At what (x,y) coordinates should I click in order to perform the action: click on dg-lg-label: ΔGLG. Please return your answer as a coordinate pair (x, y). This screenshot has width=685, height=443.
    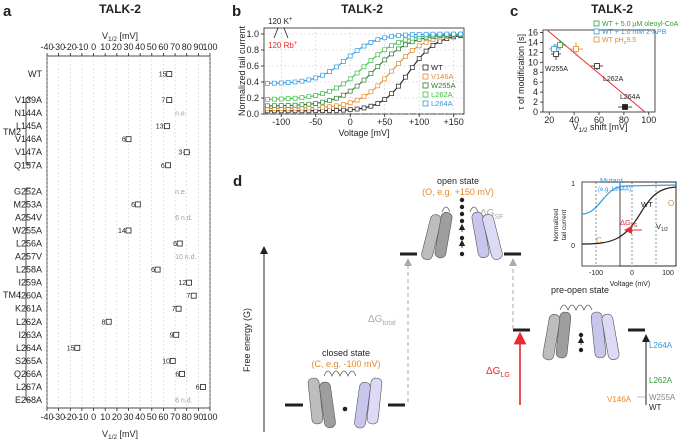
    Looking at the image, I should click on (498, 372).